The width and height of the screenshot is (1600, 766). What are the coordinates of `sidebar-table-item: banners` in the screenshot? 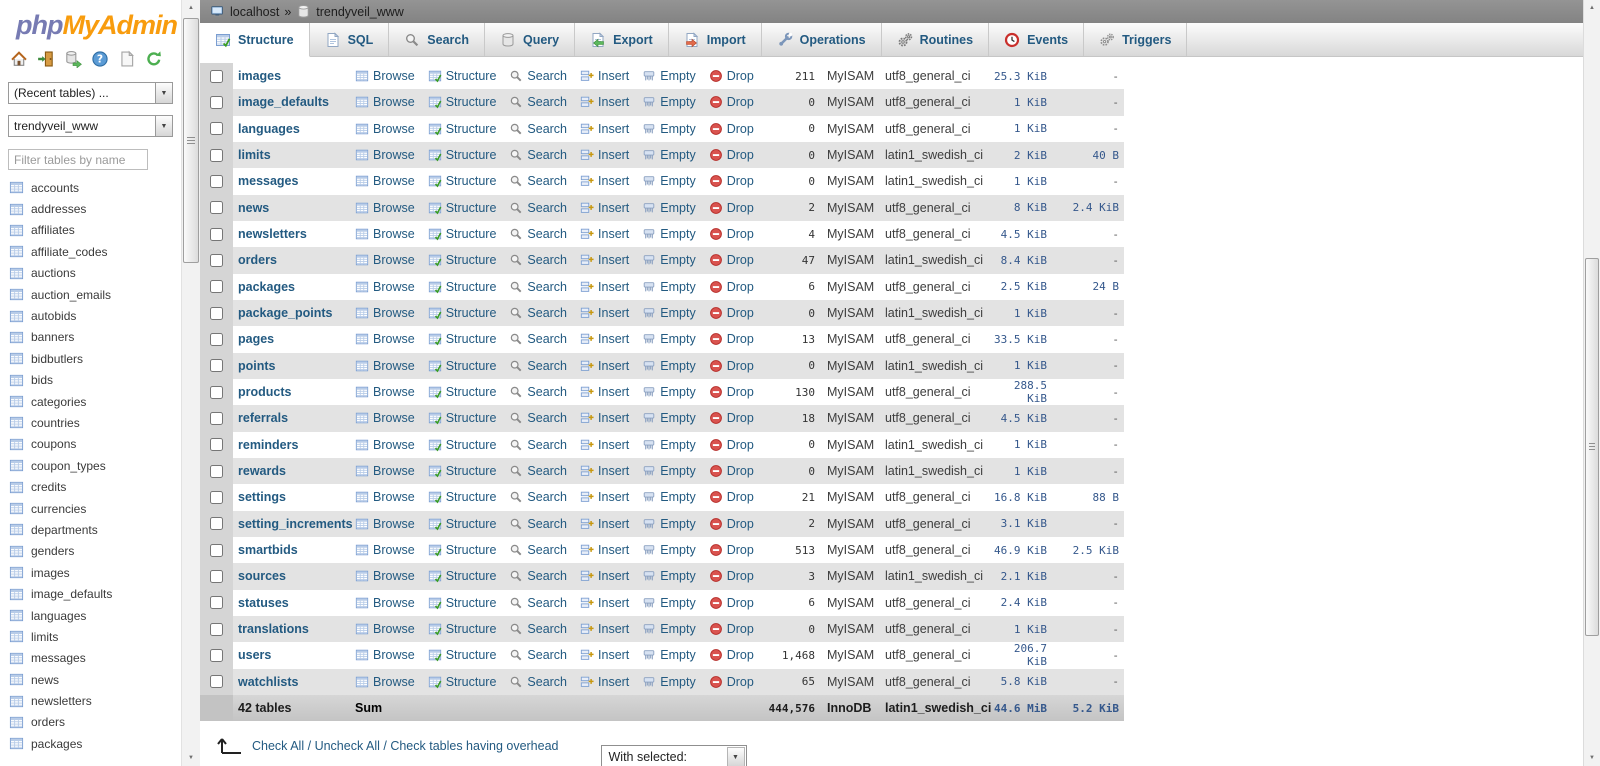 It's located at (90, 337).